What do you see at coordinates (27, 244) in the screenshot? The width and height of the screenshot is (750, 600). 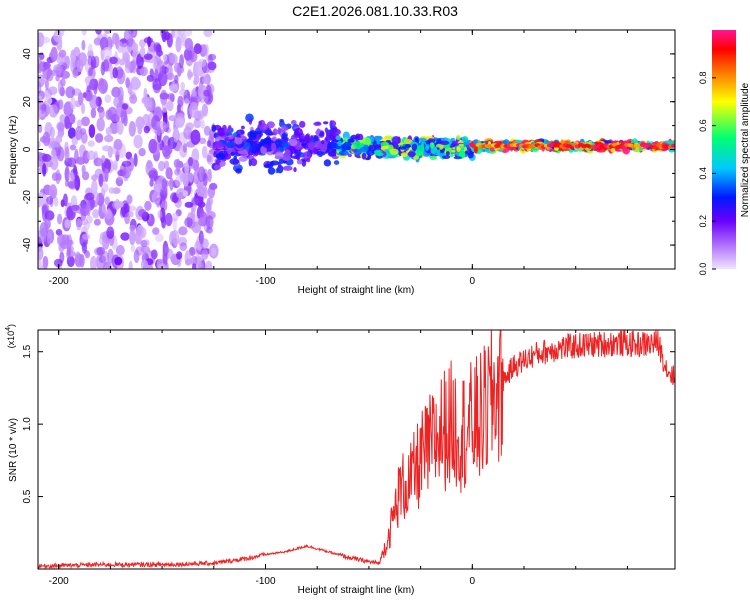 I see `y-tick-label: -40` at bounding box center [27, 244].